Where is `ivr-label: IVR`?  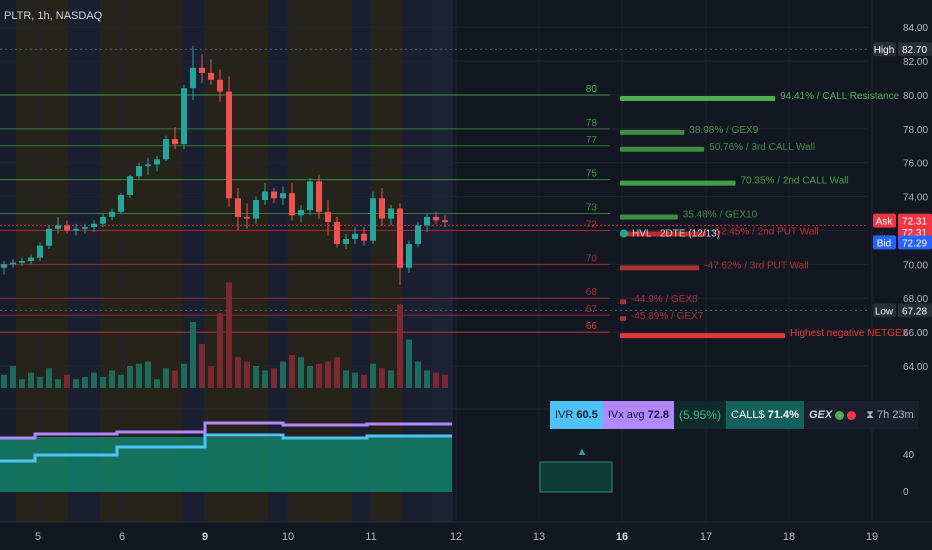 ivr-label: IVR is located at coordinates (564, 415).